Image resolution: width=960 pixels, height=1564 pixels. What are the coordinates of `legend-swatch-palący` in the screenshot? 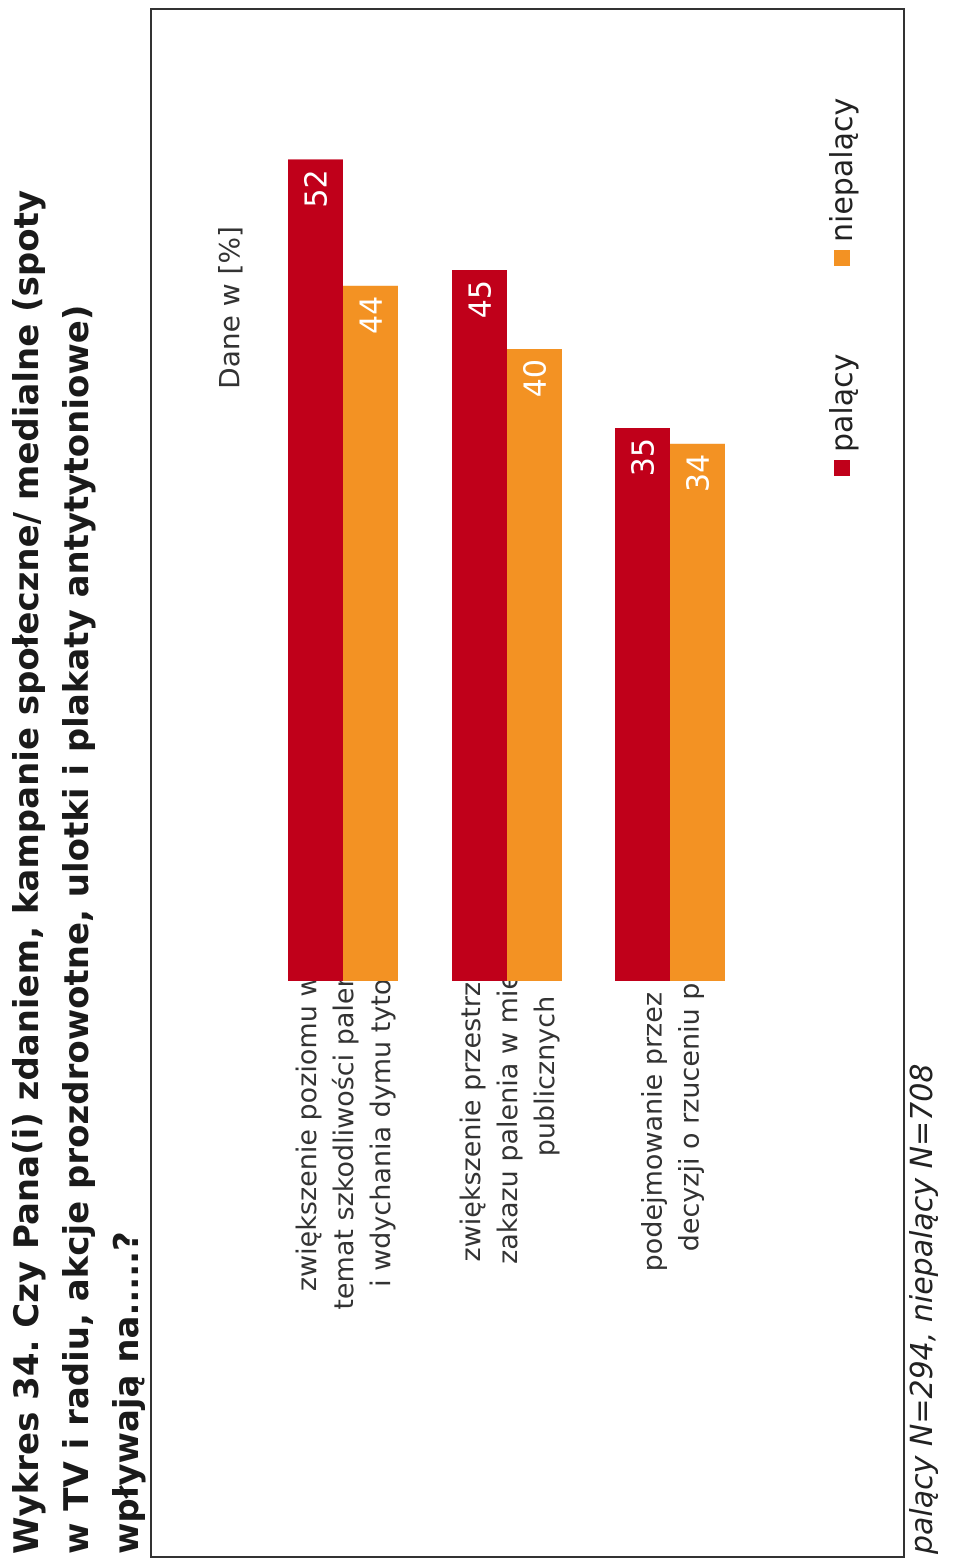 It's located at (842, 468).